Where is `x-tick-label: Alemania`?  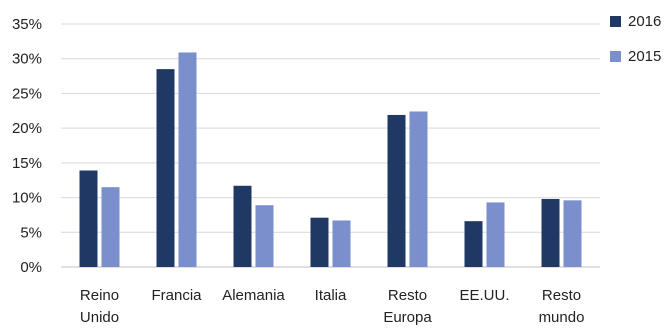 x-tick-label: Alemania is located at coordinates (253, 295).